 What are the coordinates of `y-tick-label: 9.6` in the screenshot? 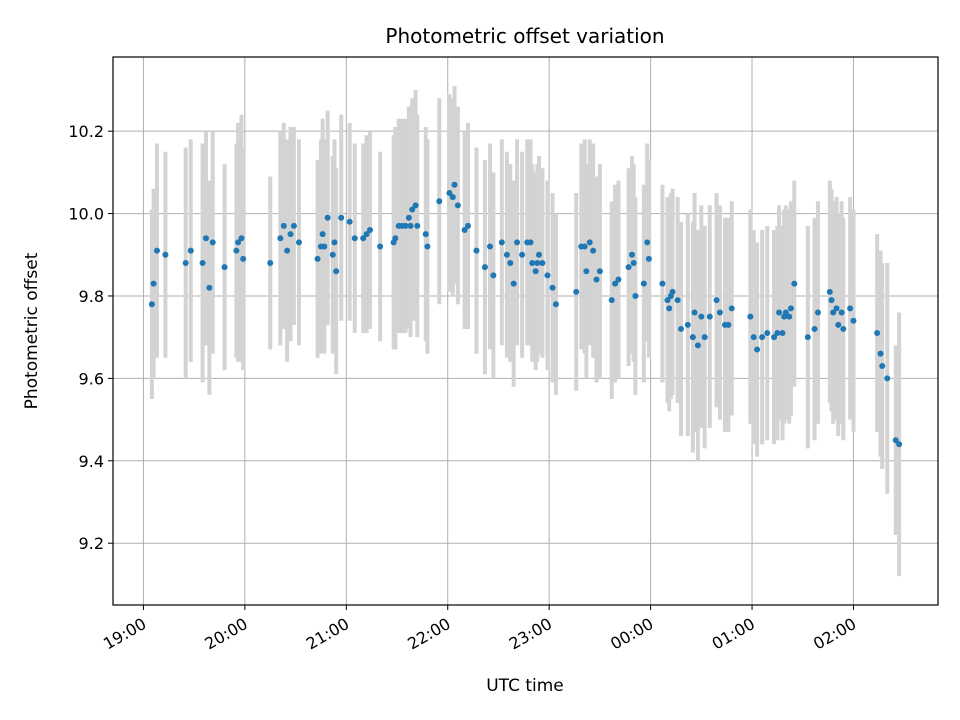 It's located at (91, 378).